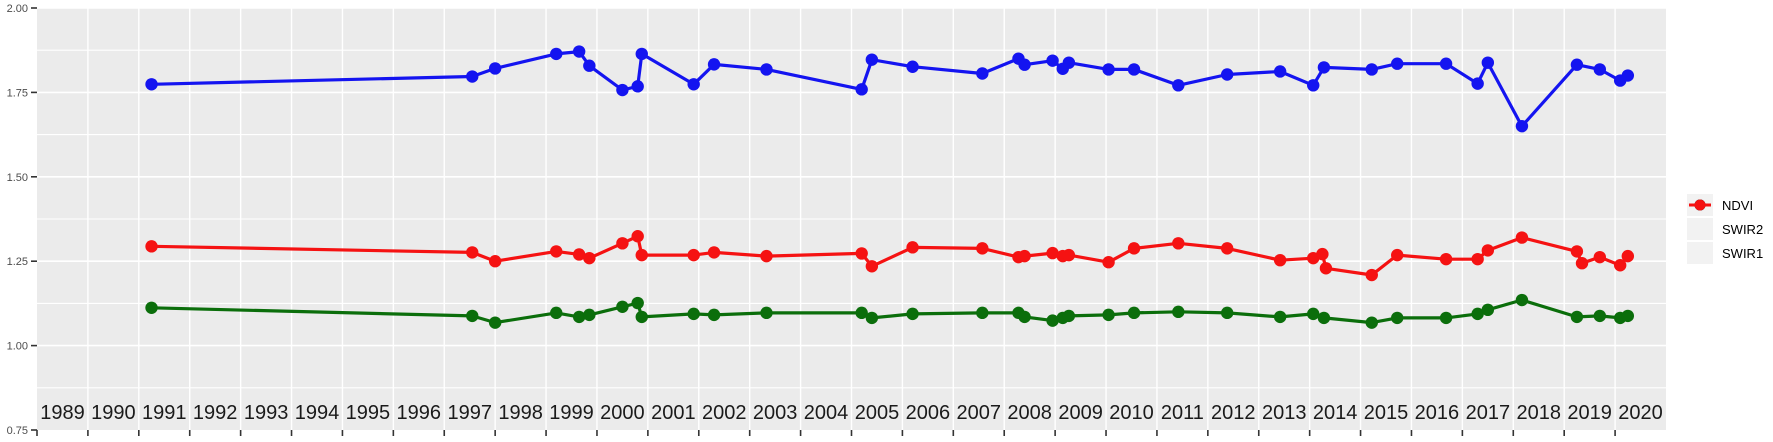 Image resolution: width=1773 pixels, height=442 pixels. I want to click on y-axis-label: 1.75, so click(17, 93).